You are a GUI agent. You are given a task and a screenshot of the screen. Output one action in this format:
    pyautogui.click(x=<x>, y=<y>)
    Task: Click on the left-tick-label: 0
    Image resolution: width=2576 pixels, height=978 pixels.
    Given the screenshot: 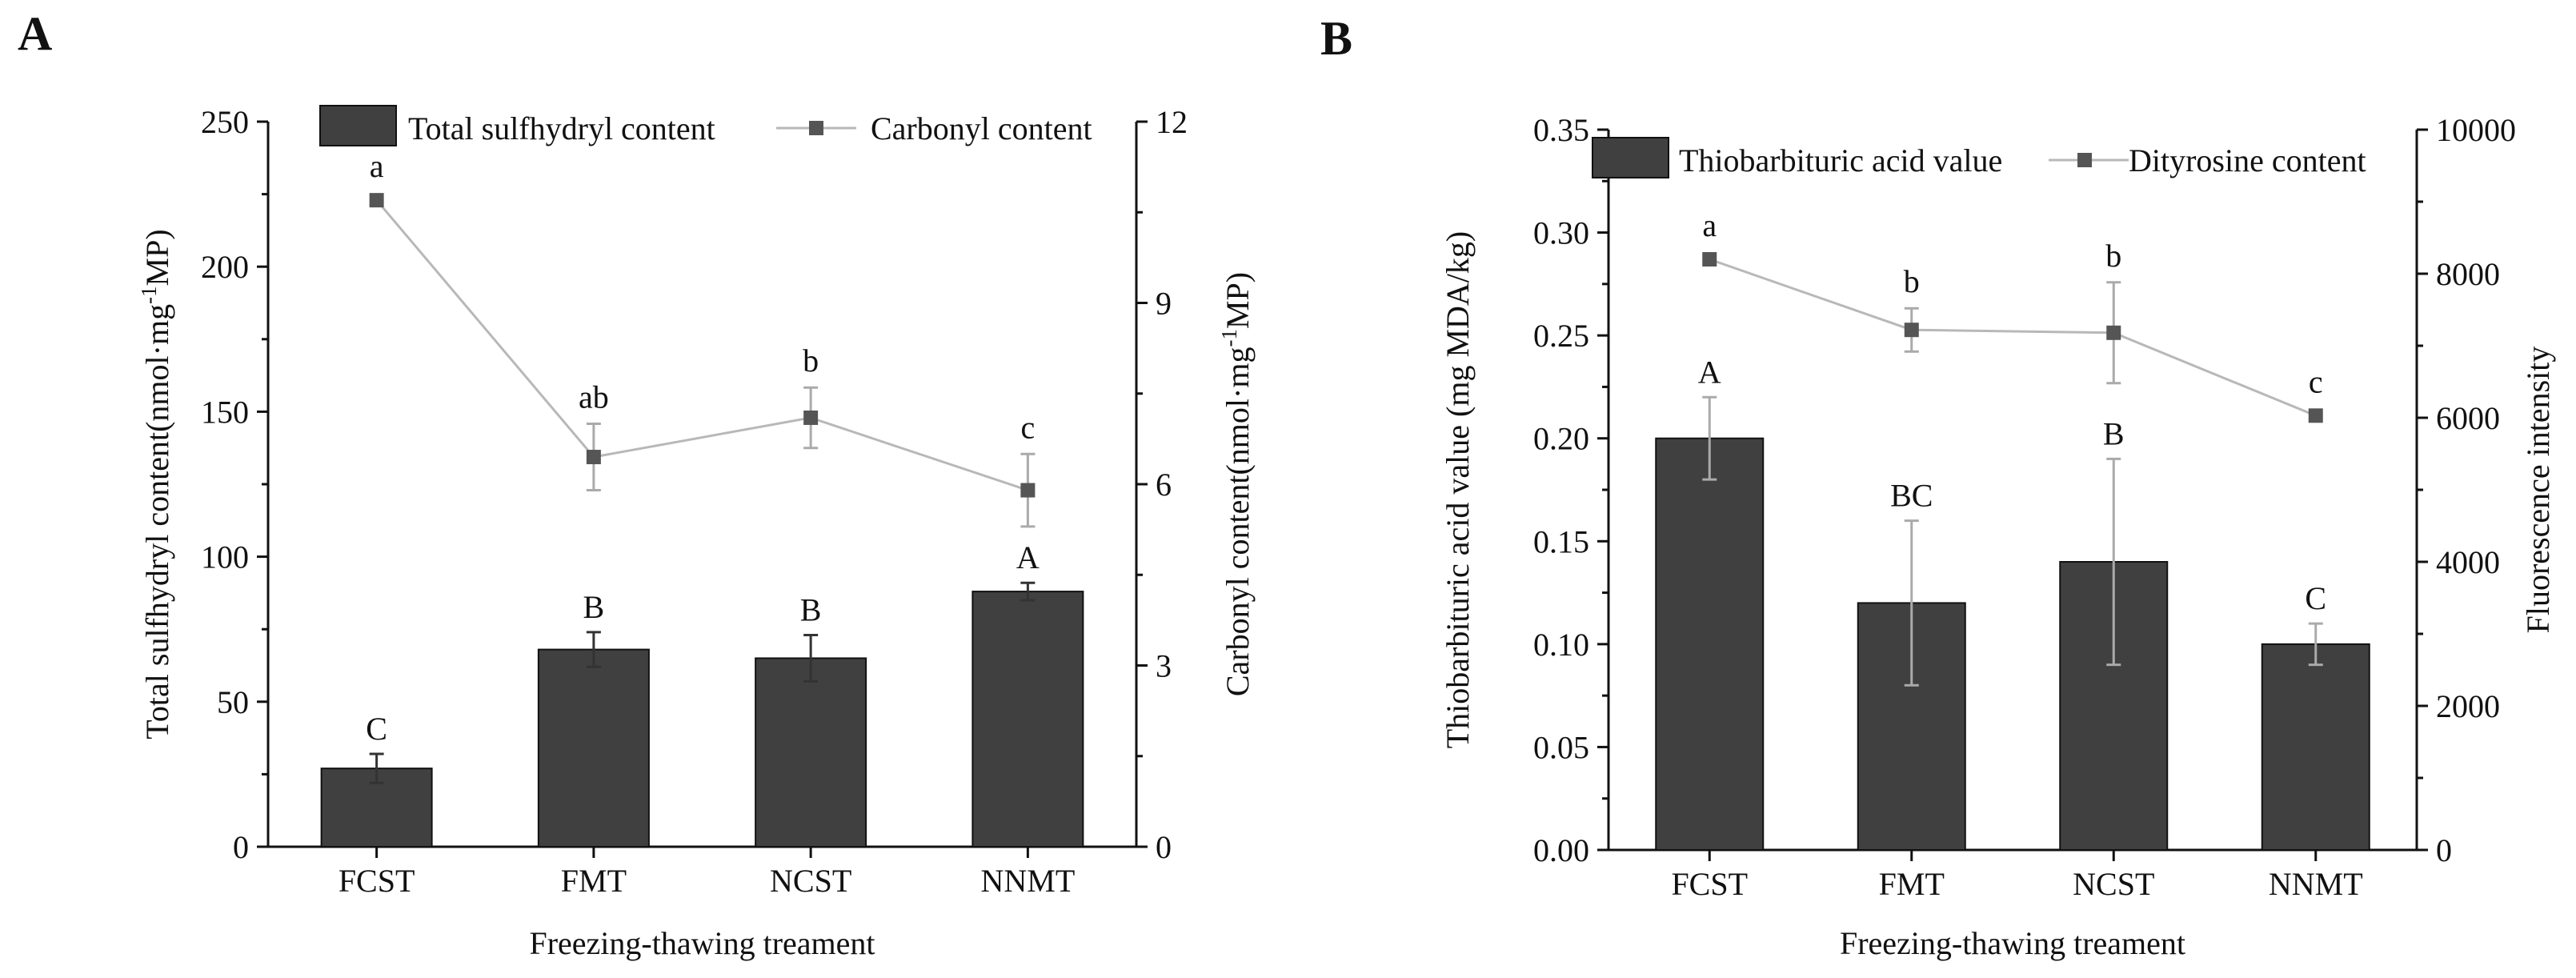 What is the action you would take?
    pyautogui.click(x=241, y=847)
    